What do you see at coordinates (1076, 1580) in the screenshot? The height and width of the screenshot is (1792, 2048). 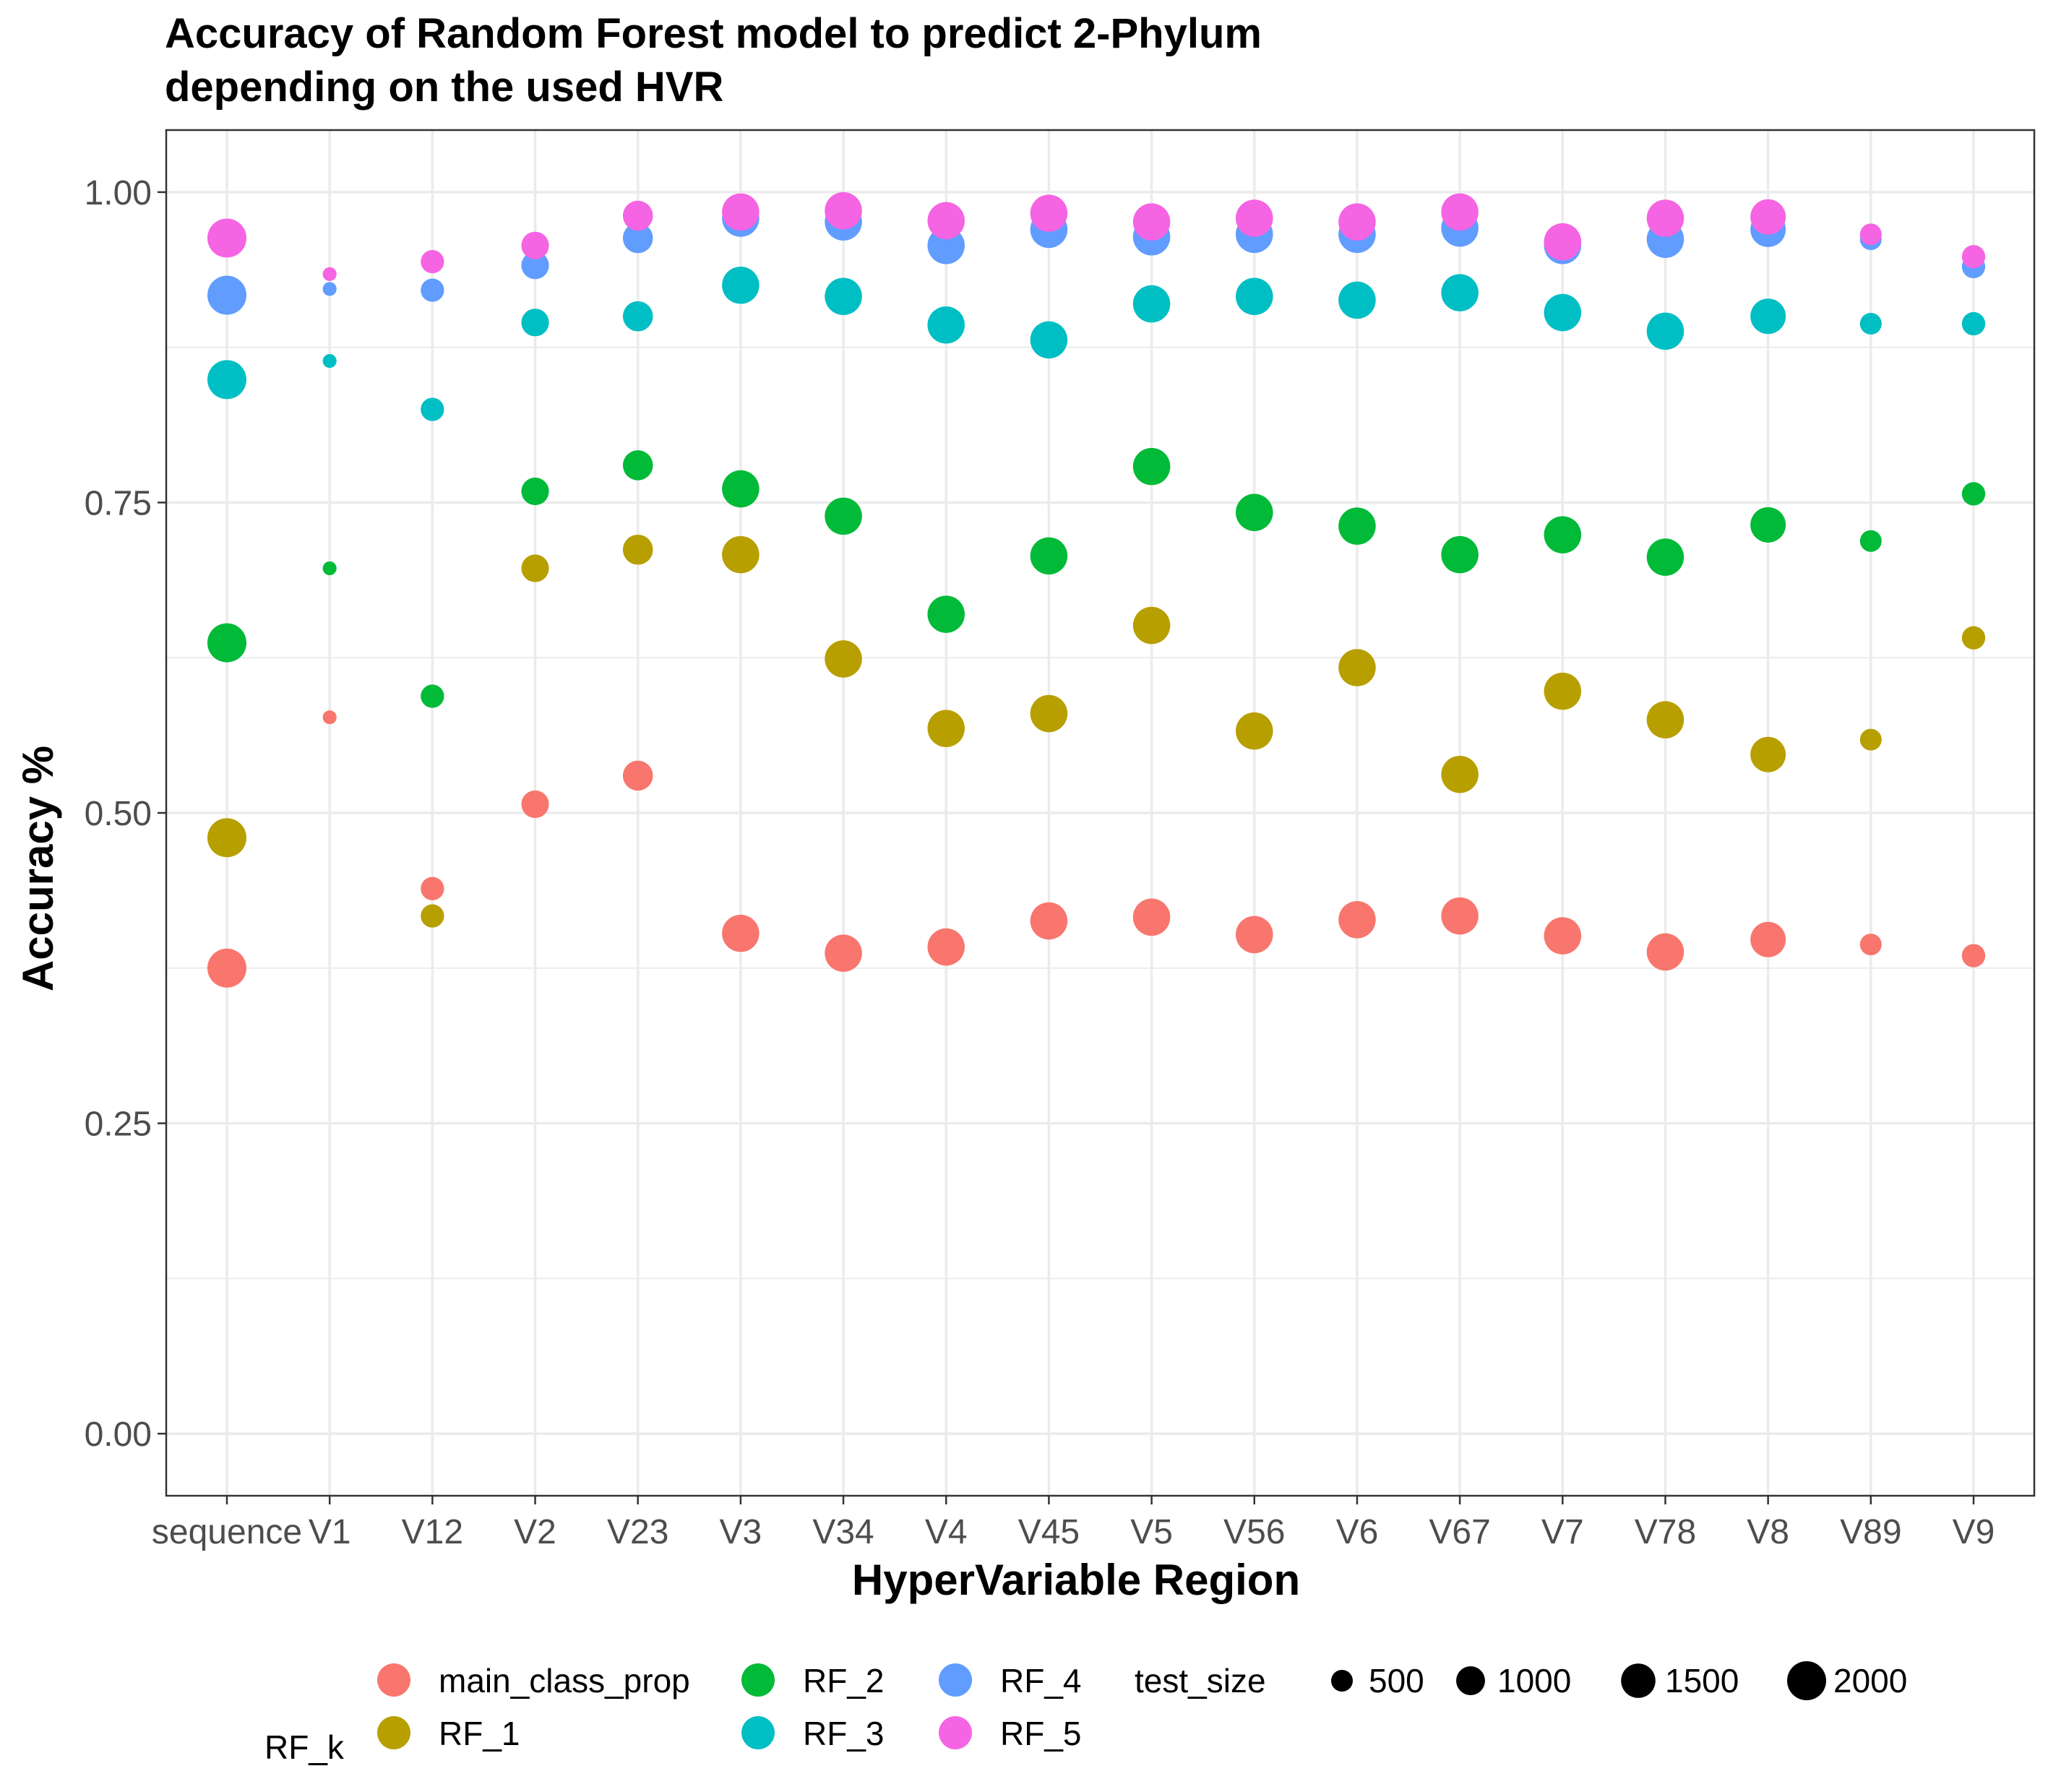 I see `x-axis-title: HyperVariable Region` at bounding box center [1076, 1580].